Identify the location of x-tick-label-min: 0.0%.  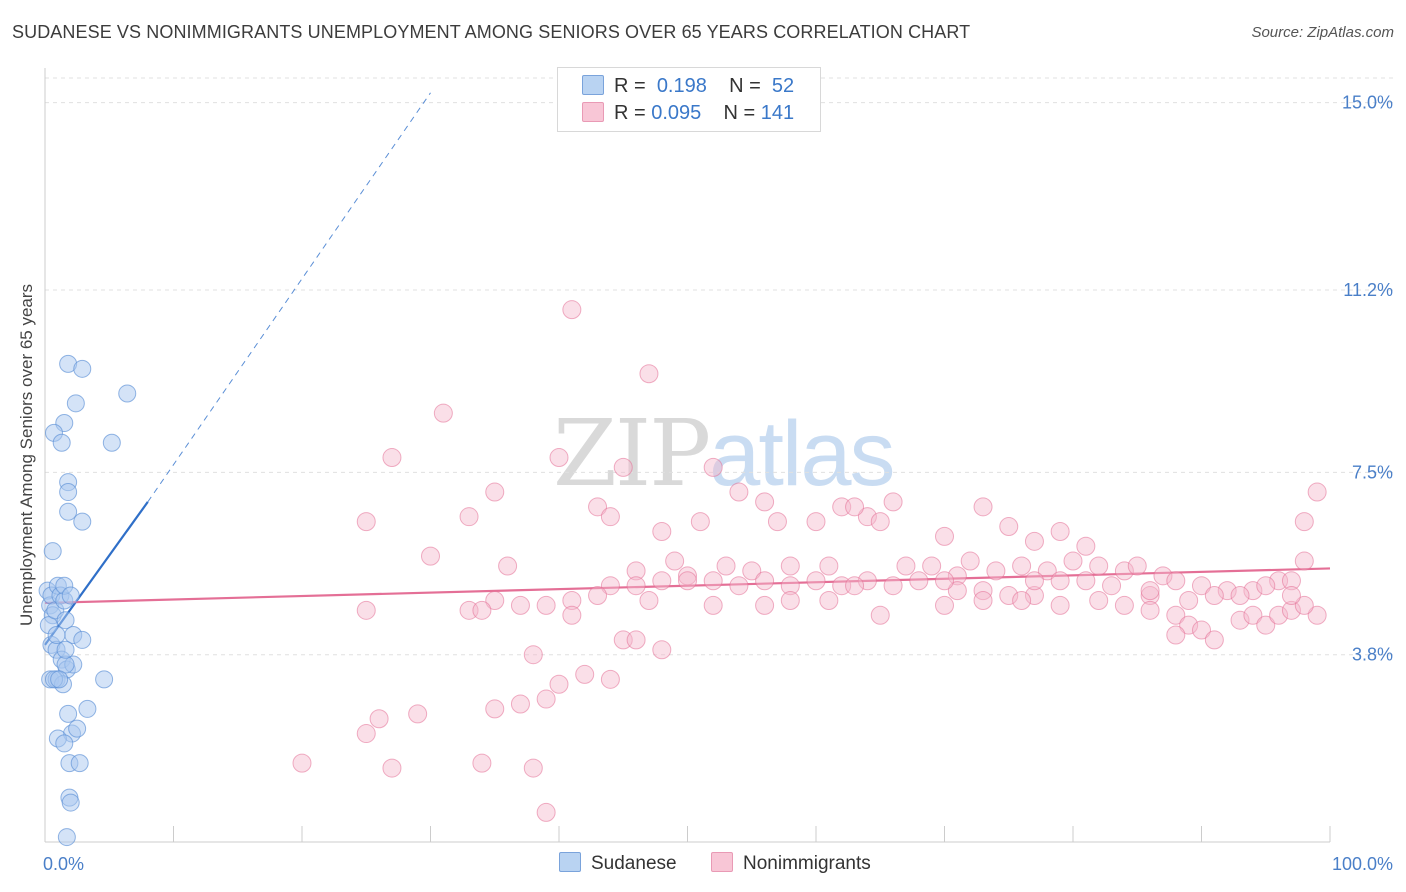
(63, 864).